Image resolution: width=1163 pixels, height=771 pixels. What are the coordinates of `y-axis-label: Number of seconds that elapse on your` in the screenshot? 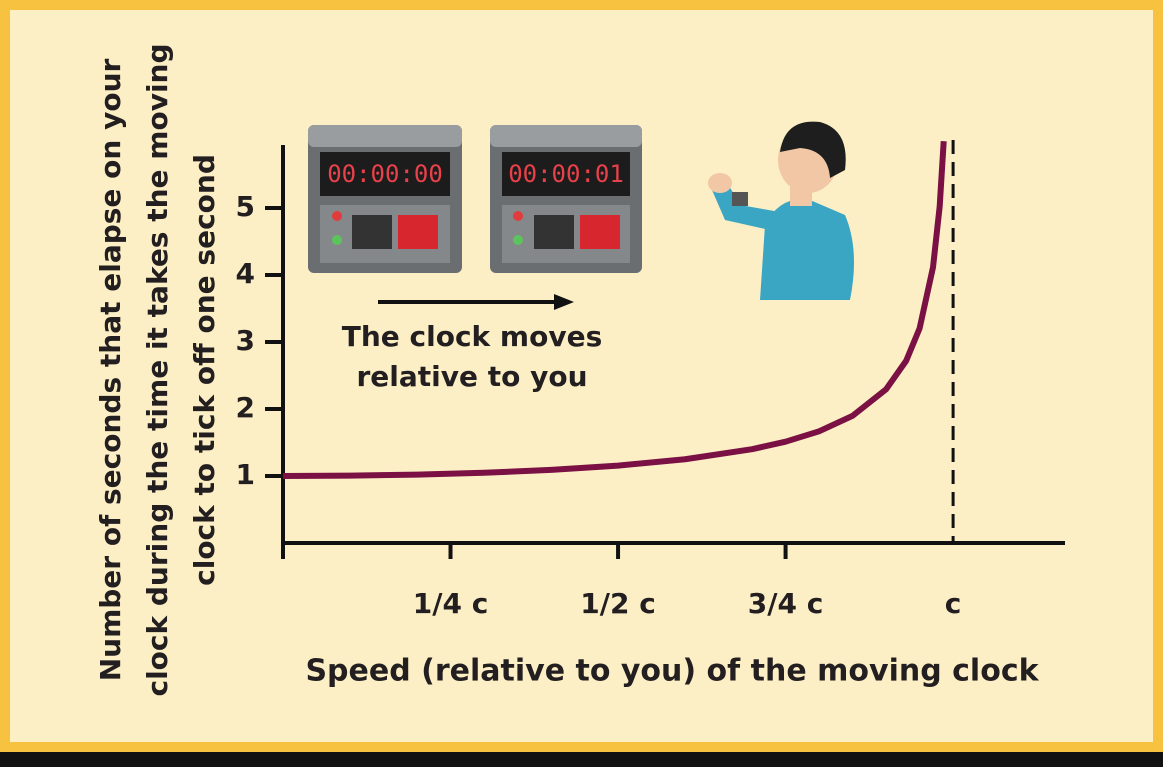 It's located at (110, 370).